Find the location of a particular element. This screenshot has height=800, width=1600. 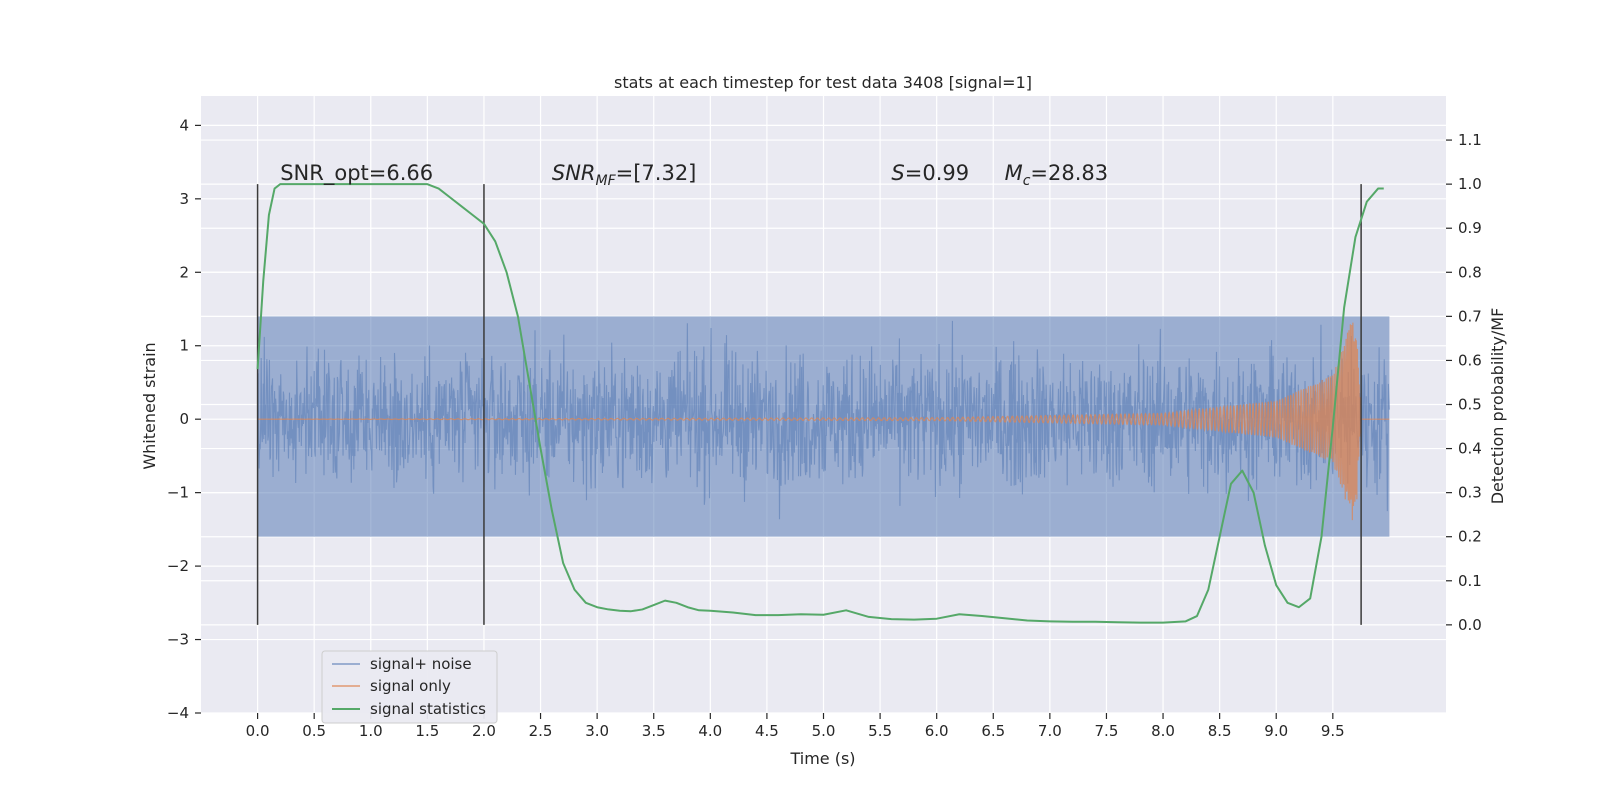

x-tick-label: 9.5 is located at coordinates (1333, 731).